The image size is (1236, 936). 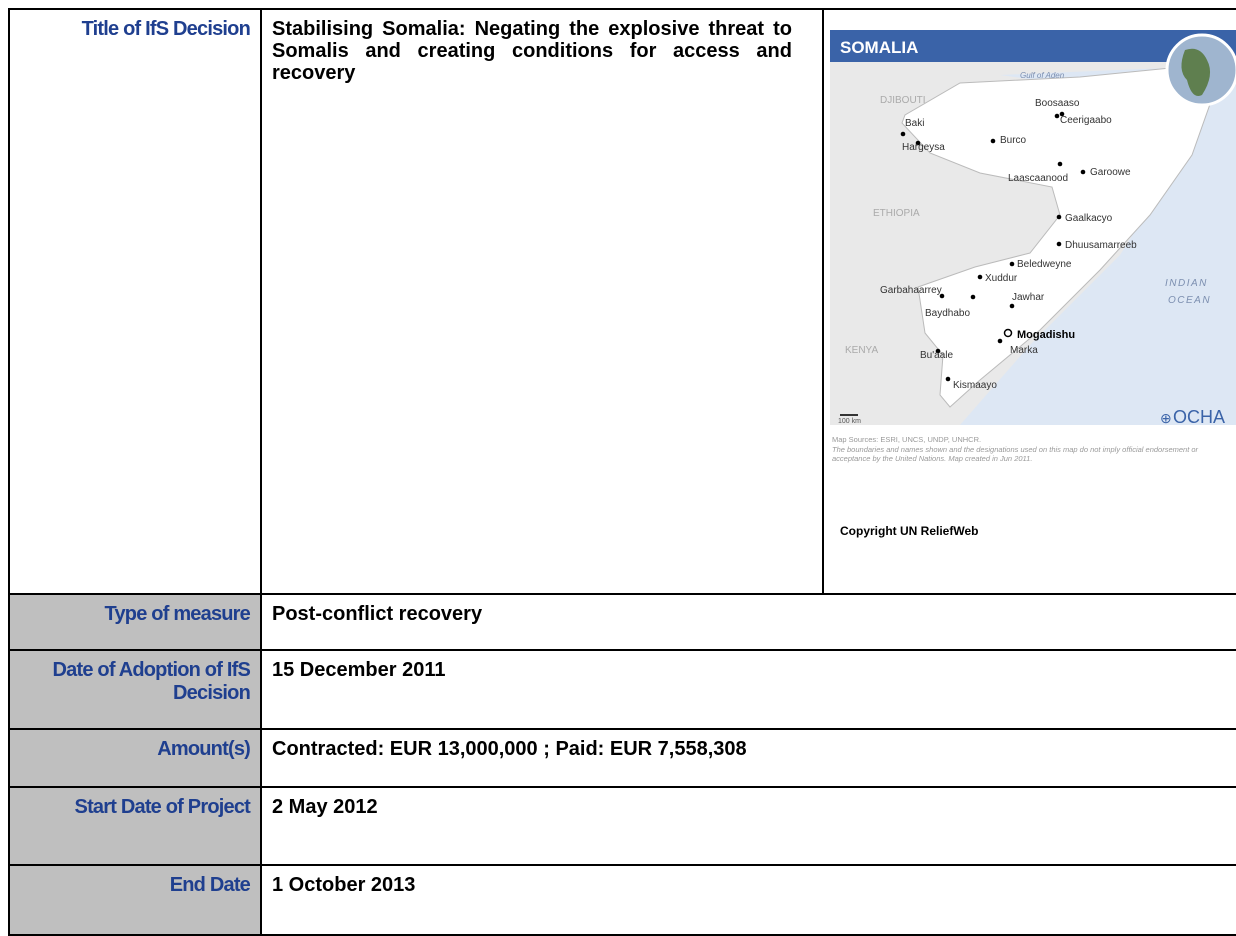 I want to click on label-cell: Type of measure, so click(x=135, y=622).